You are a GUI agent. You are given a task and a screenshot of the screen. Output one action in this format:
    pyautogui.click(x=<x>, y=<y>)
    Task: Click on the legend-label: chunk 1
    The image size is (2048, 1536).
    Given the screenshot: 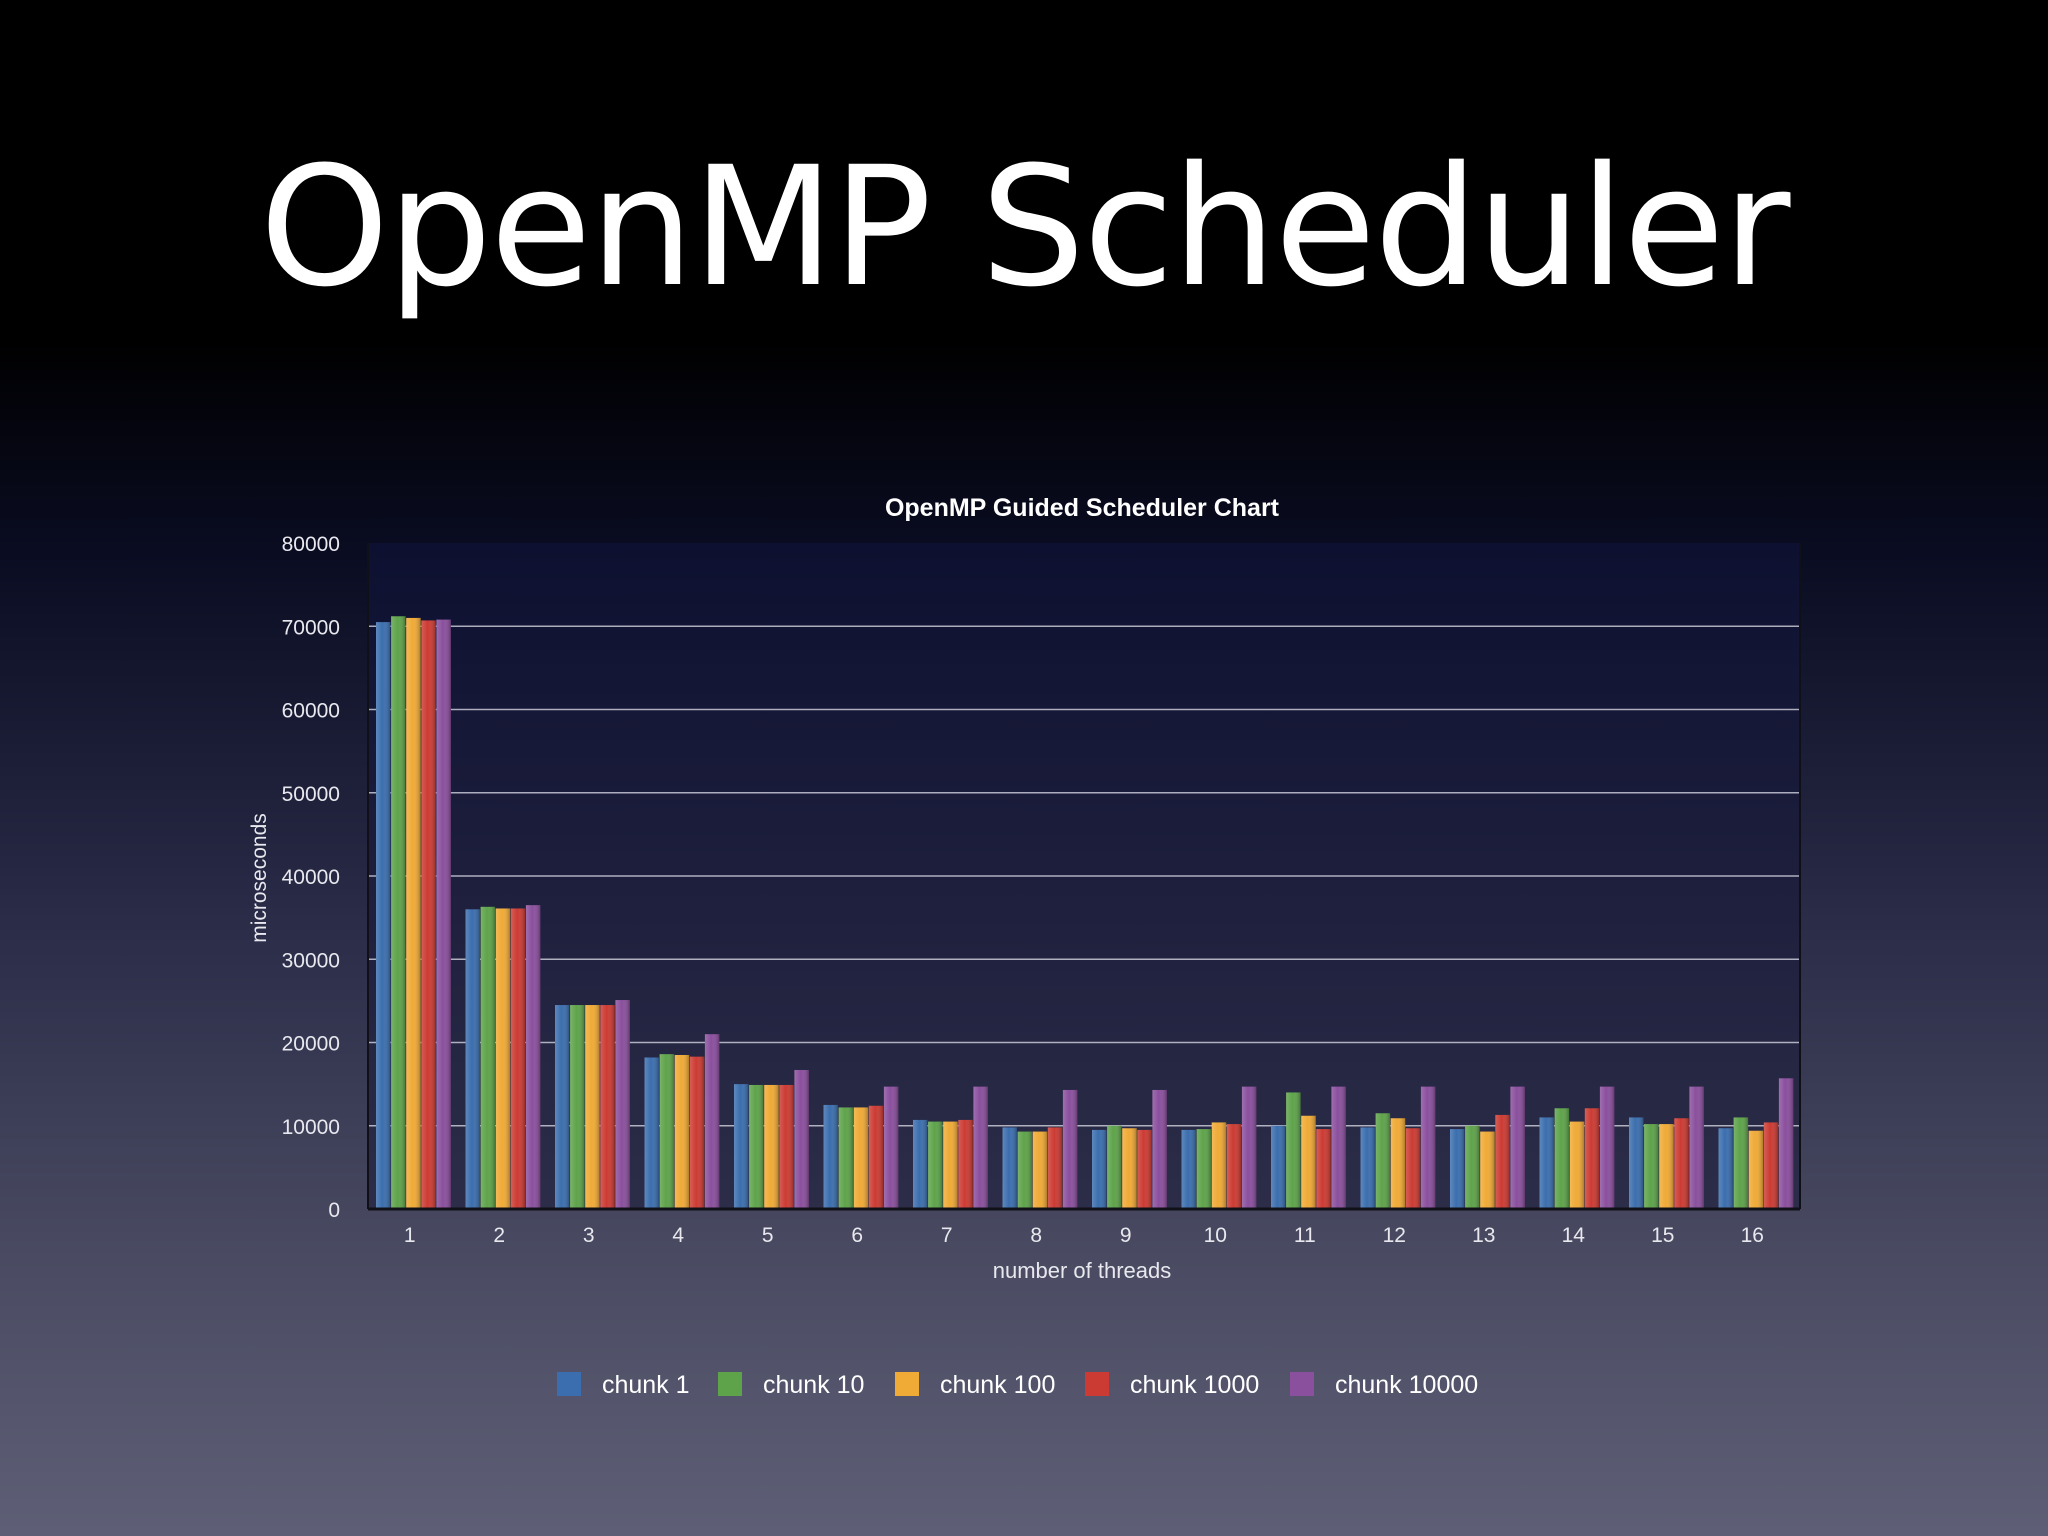 What is the action you would take?
    pyautogui.click(x=646, y=1385)
    